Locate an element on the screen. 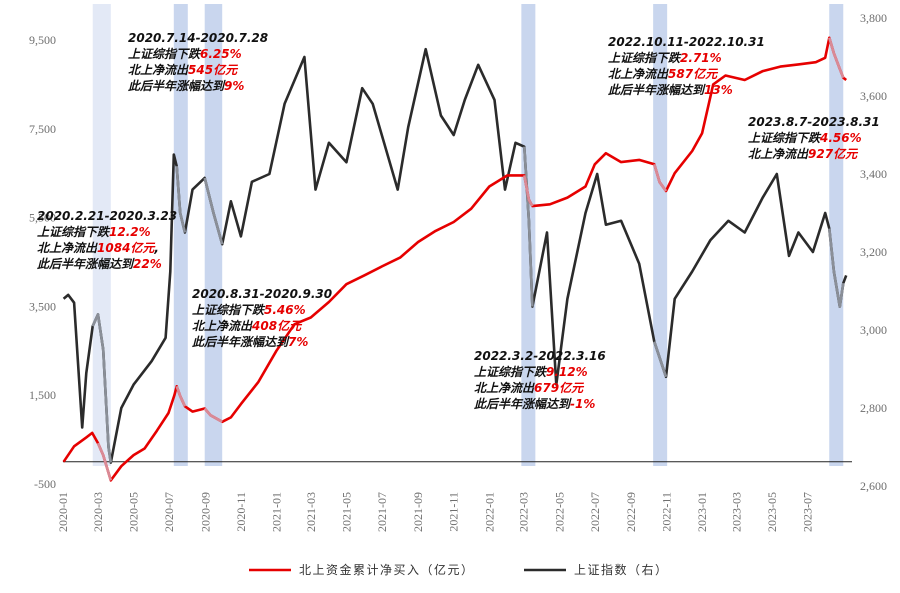  annotation-line: 此后半年涨幅达到22% is located at coordinates (99, 264).